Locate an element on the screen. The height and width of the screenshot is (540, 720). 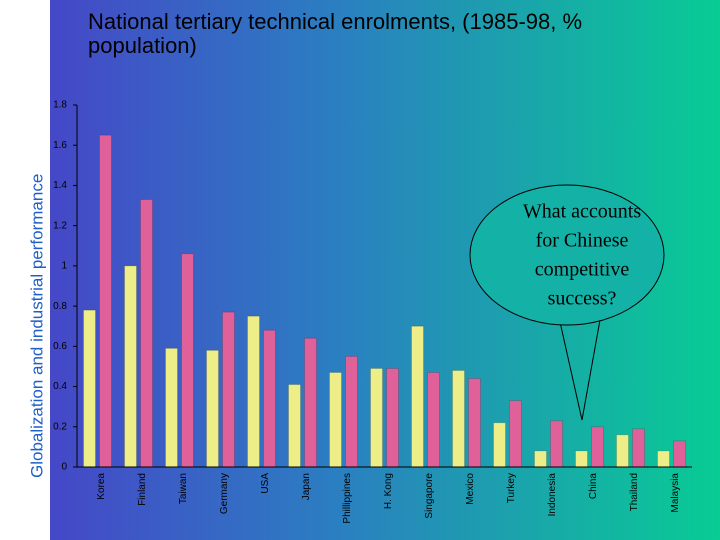
annotation-line: What accounts is located at coordinates (582, 212).